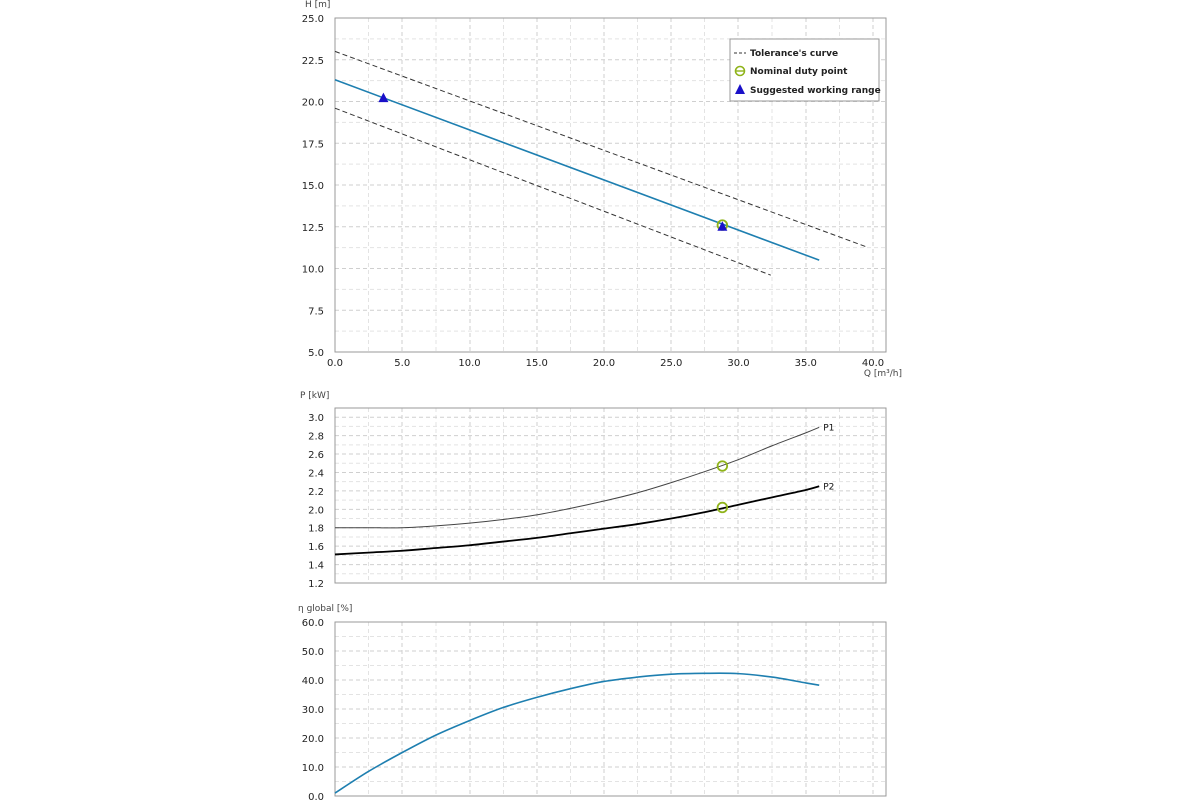 This screenshot has width=1200, height=800. What do you see at coordinates (469, 363) in the screenshot?
I see `head-x-tick-label: 10.0` at bounding box center [469, 363].